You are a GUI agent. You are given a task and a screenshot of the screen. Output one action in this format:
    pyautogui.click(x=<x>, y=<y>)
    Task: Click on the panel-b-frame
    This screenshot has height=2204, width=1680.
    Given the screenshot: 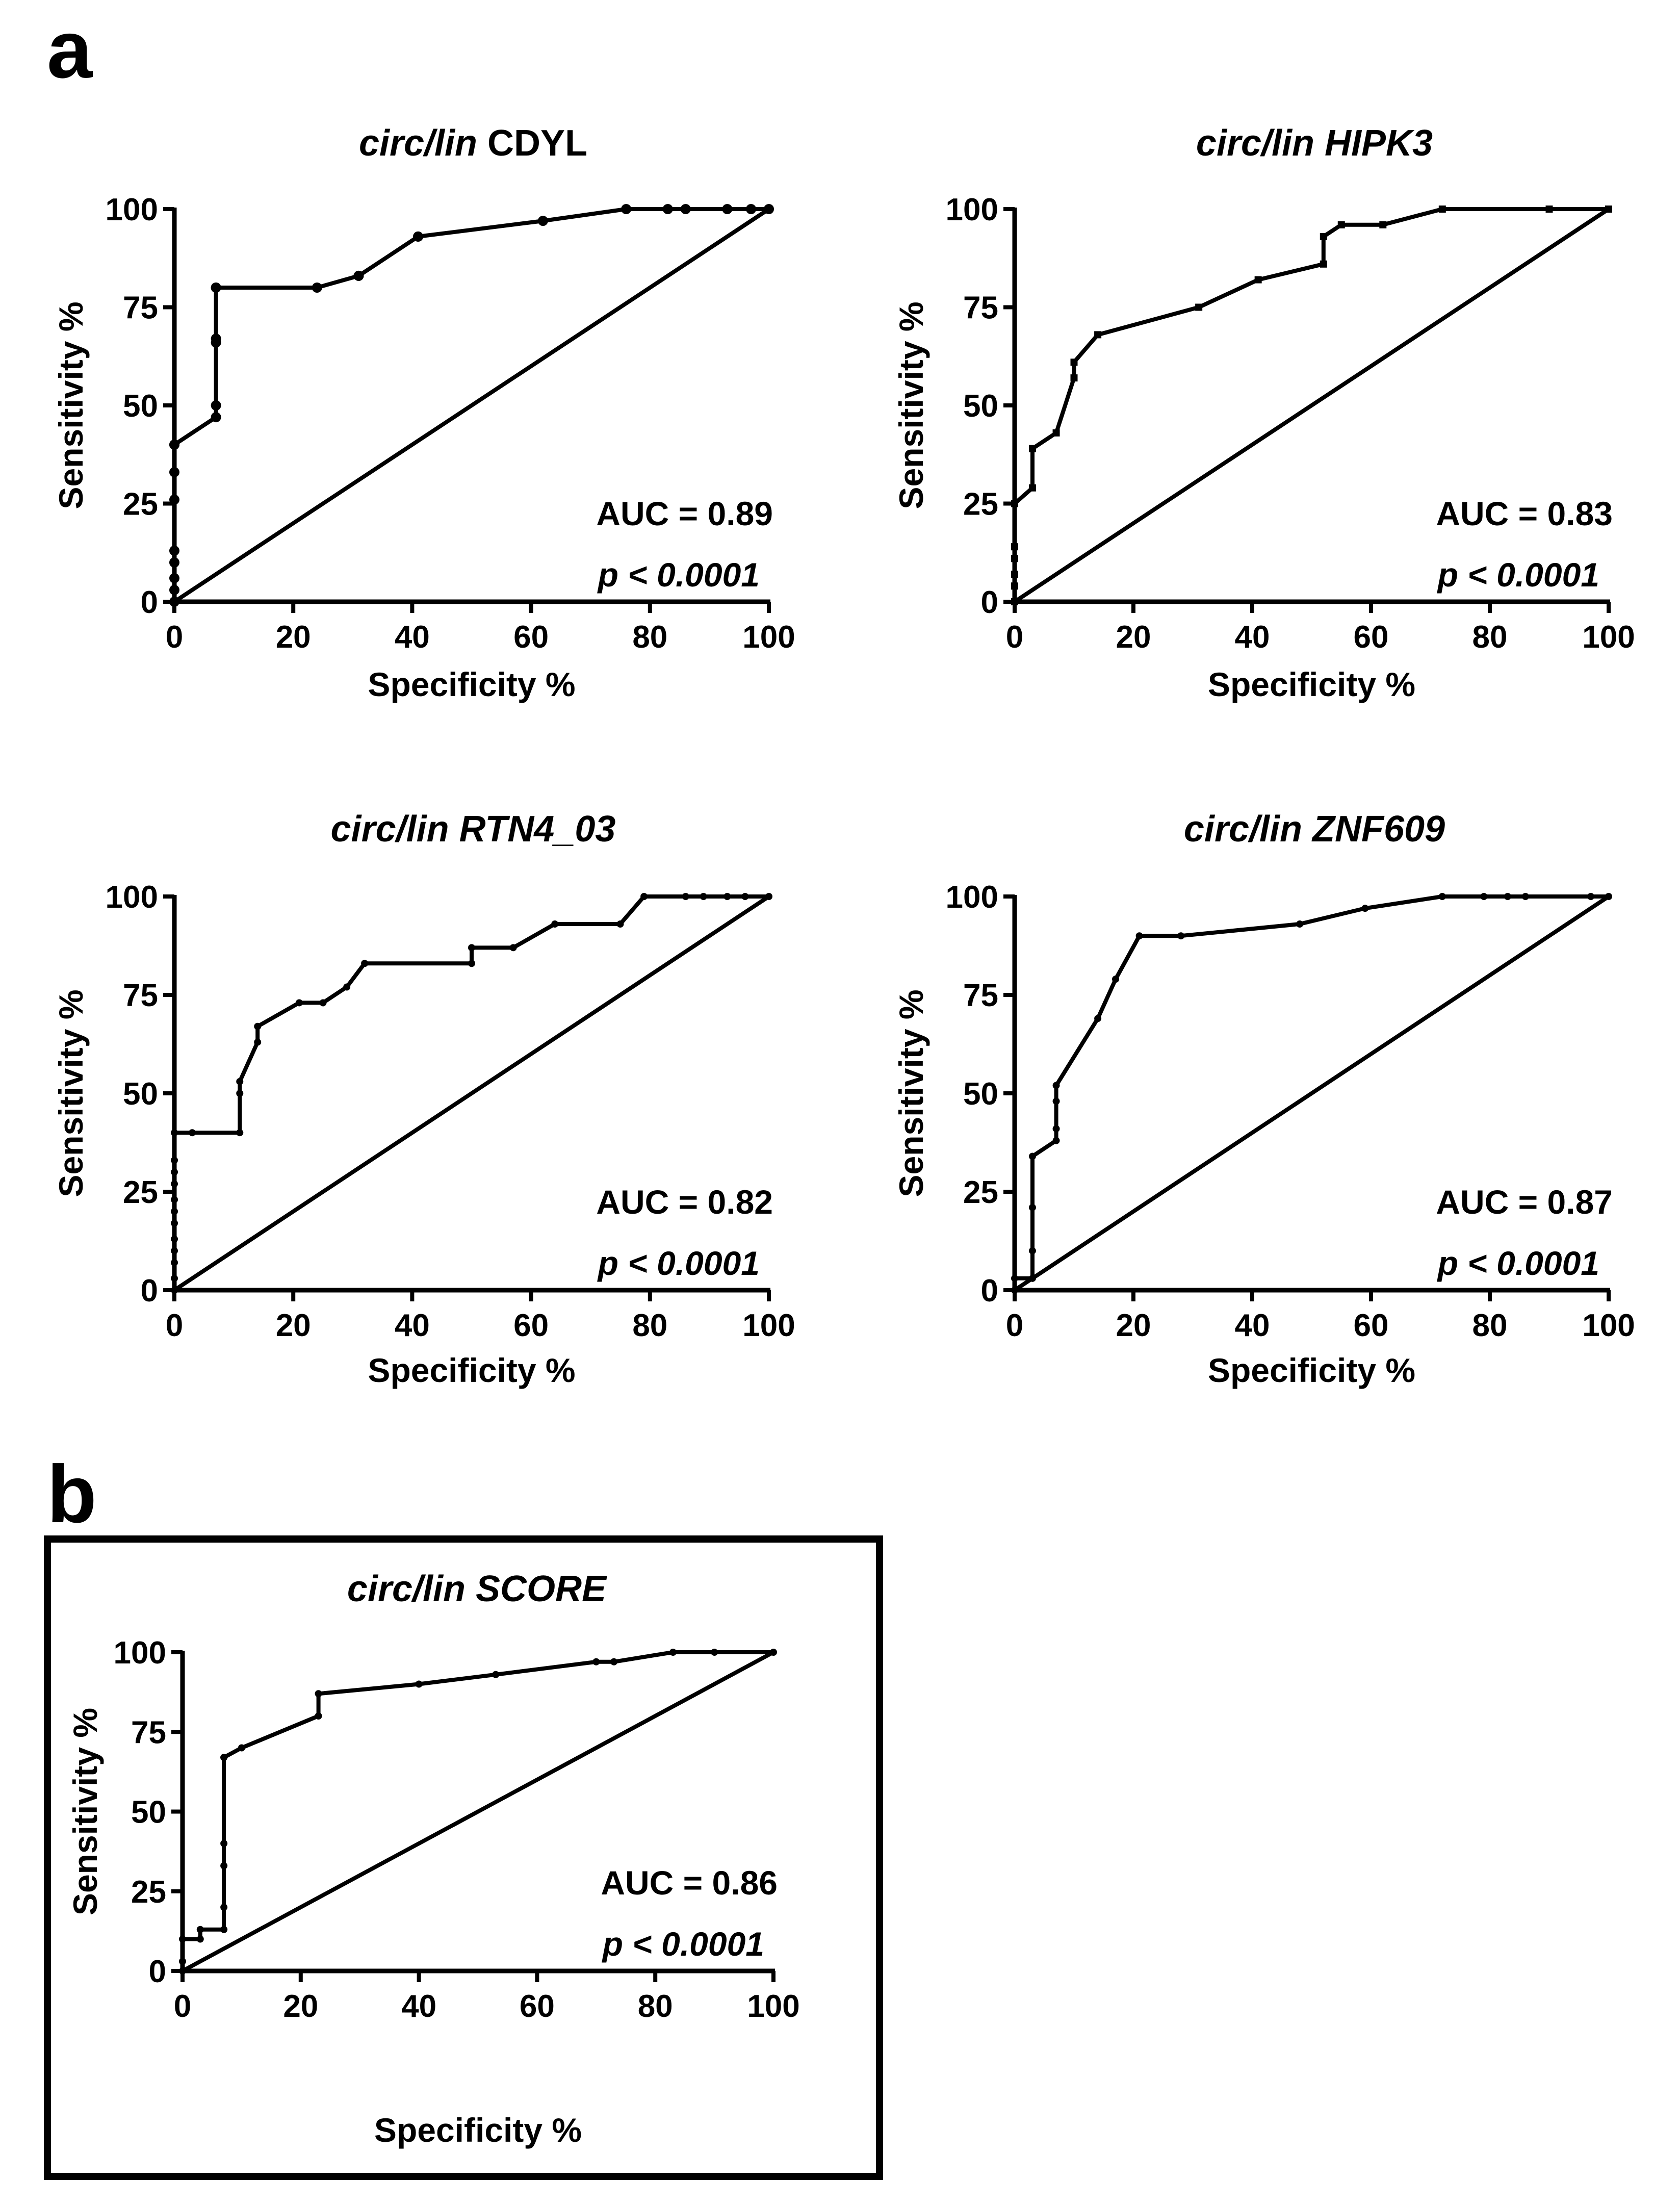 What is the action you would take?
    pyautogui.click(x=463, y=1858)
    